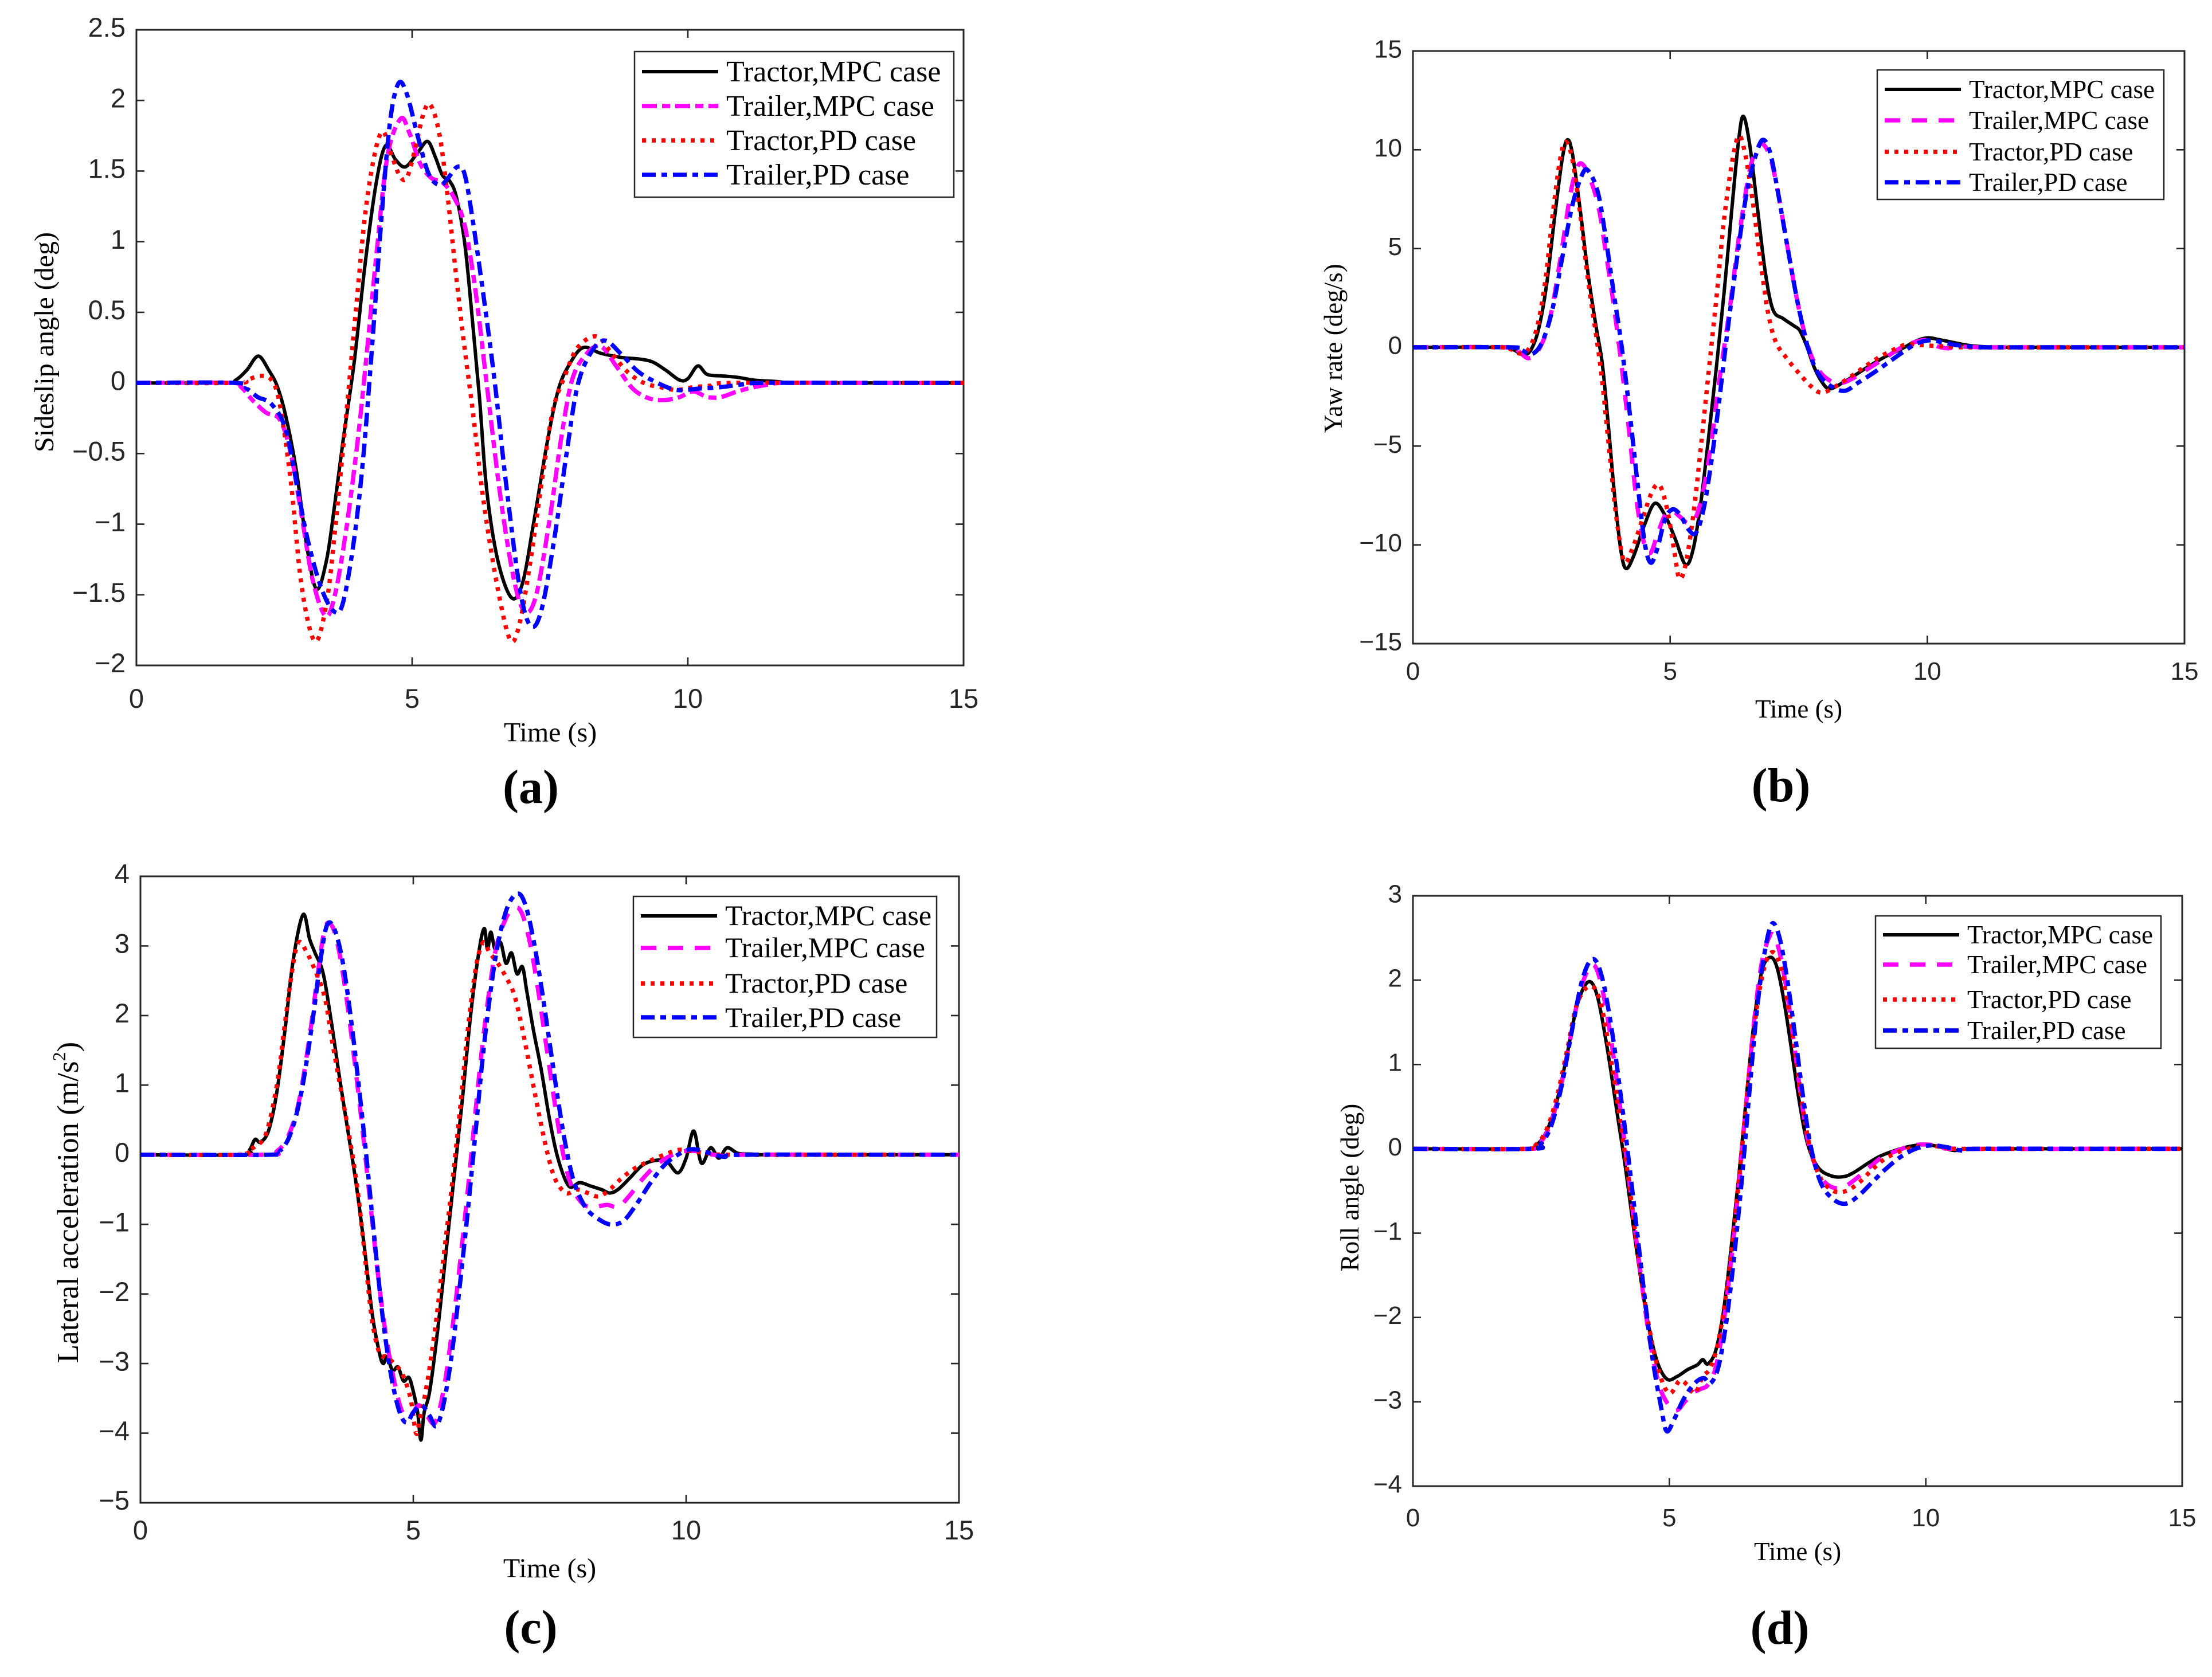 This screenshot has height=1677, width=2212. I want to click on svg-text: (a), so click(531, 787).